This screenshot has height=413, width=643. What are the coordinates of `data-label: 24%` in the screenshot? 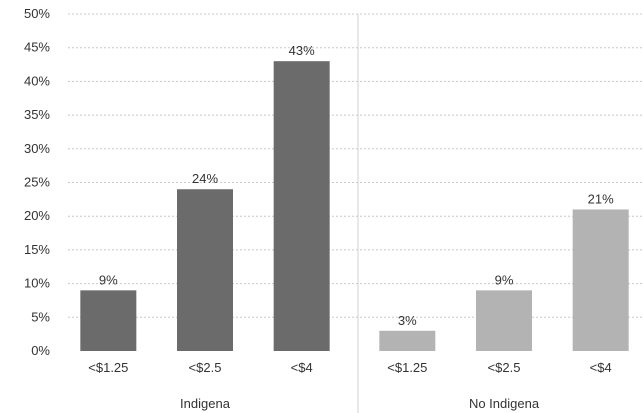 It's located at (205, 178).